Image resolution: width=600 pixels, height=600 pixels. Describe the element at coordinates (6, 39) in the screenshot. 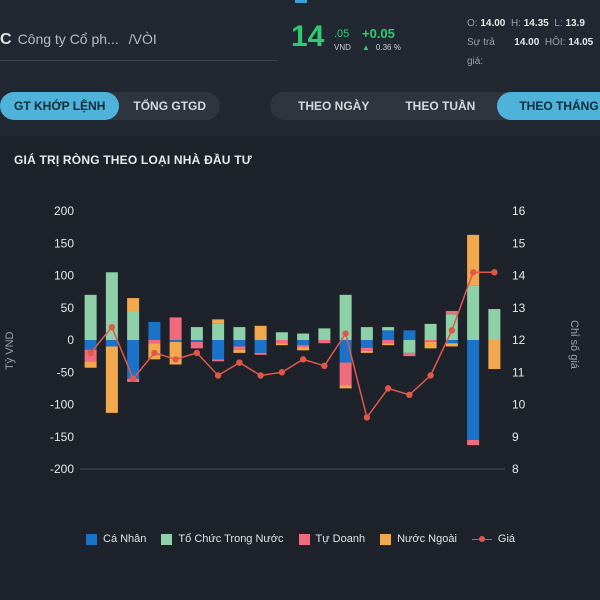

I see `company-logo-icon: C` at that location.